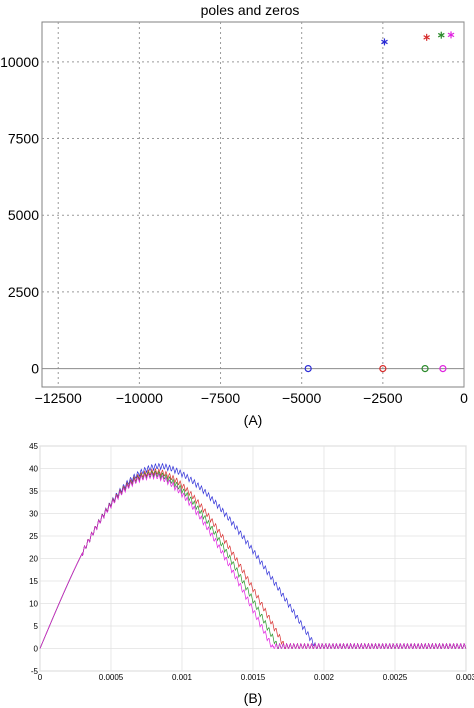 The width and height of the screenshot is (474, 708). What do you see at coordinates (33, 446) in the screenshot?
I see `y-tick-label: 45` at bounding box center [33, 446].